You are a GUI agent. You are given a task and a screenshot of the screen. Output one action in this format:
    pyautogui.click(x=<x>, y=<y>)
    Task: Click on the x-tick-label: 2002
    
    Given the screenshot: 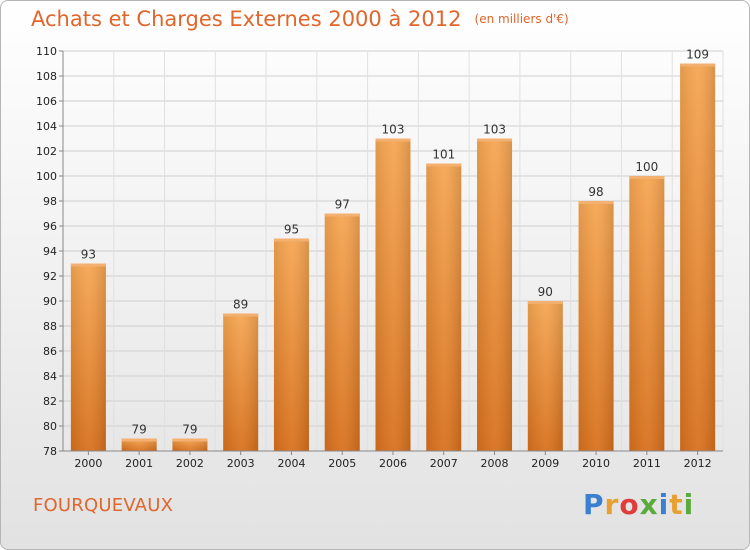 What is the action you would take?
    pyautogui.click(x=190, y=463)
    